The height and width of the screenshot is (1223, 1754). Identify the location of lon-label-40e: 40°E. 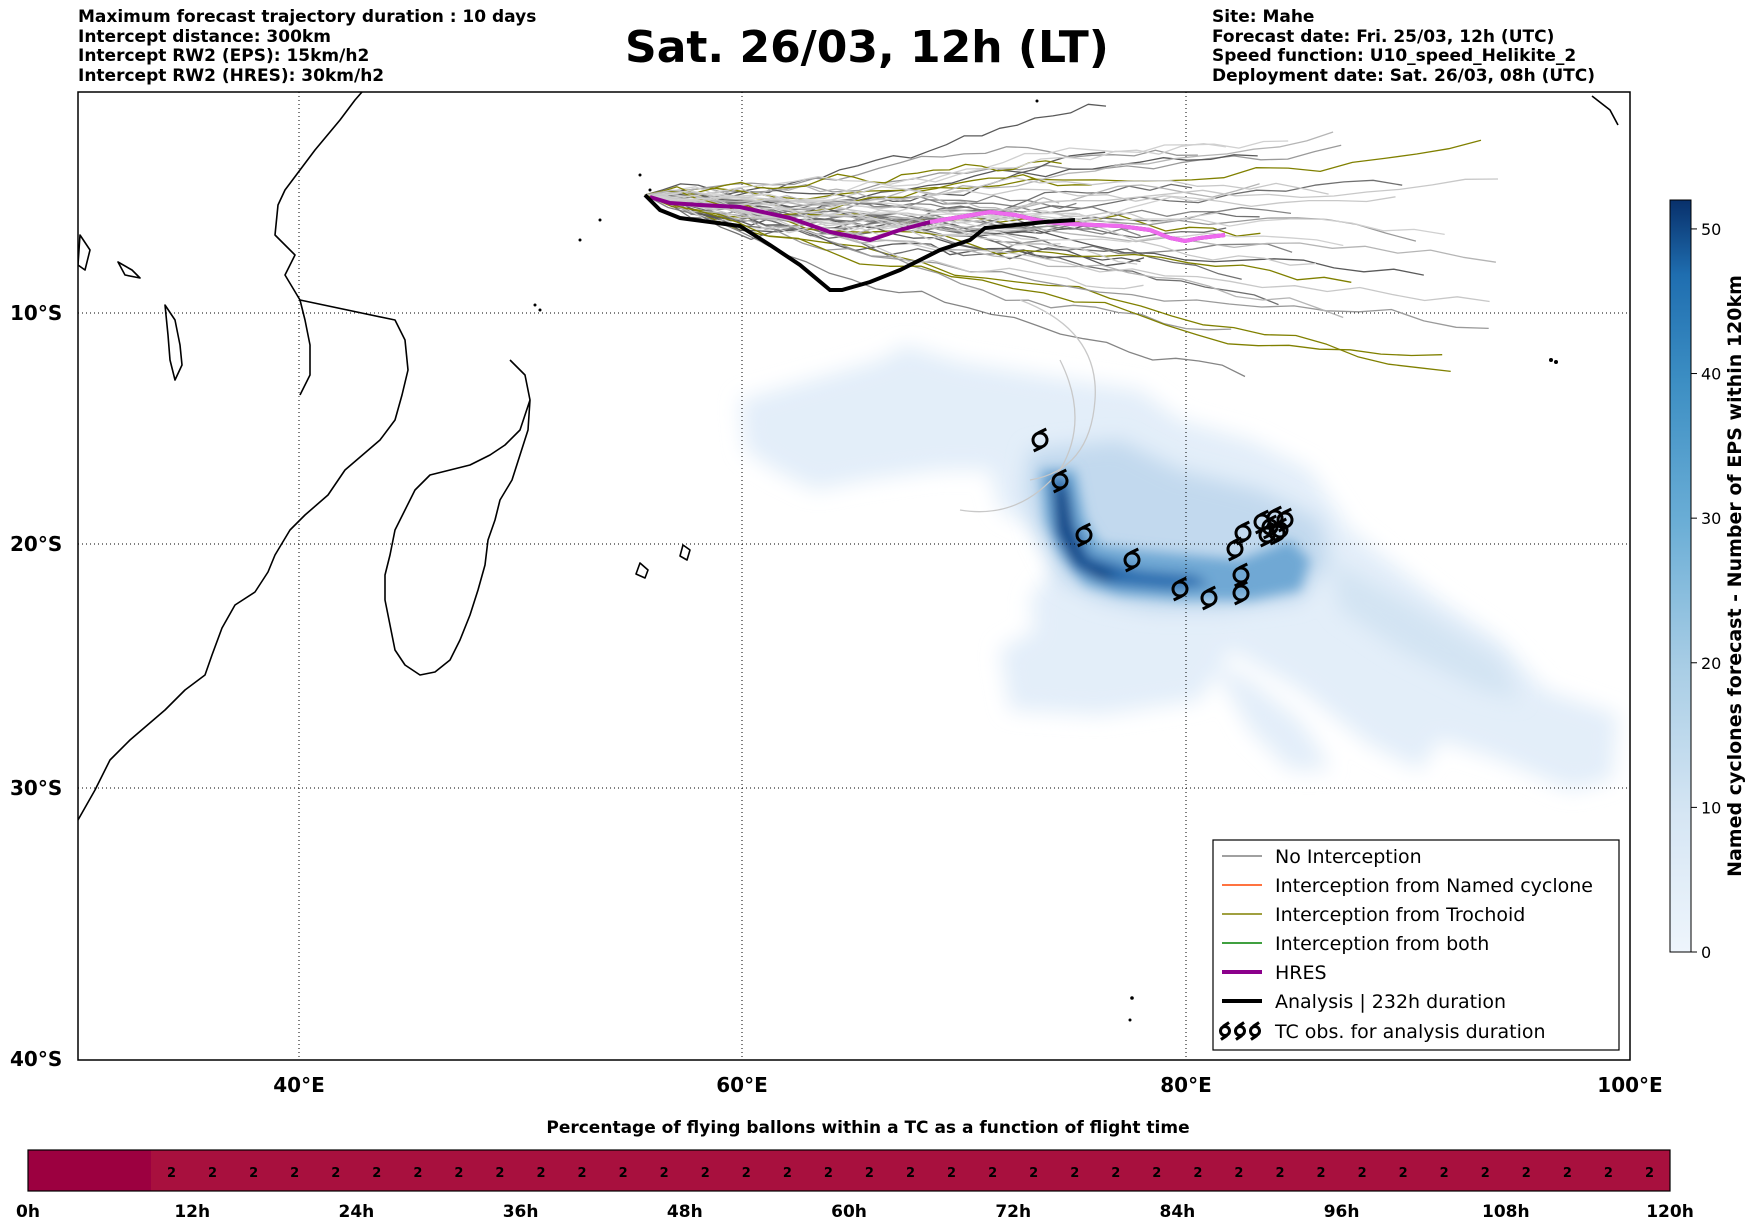
(299, 1085).